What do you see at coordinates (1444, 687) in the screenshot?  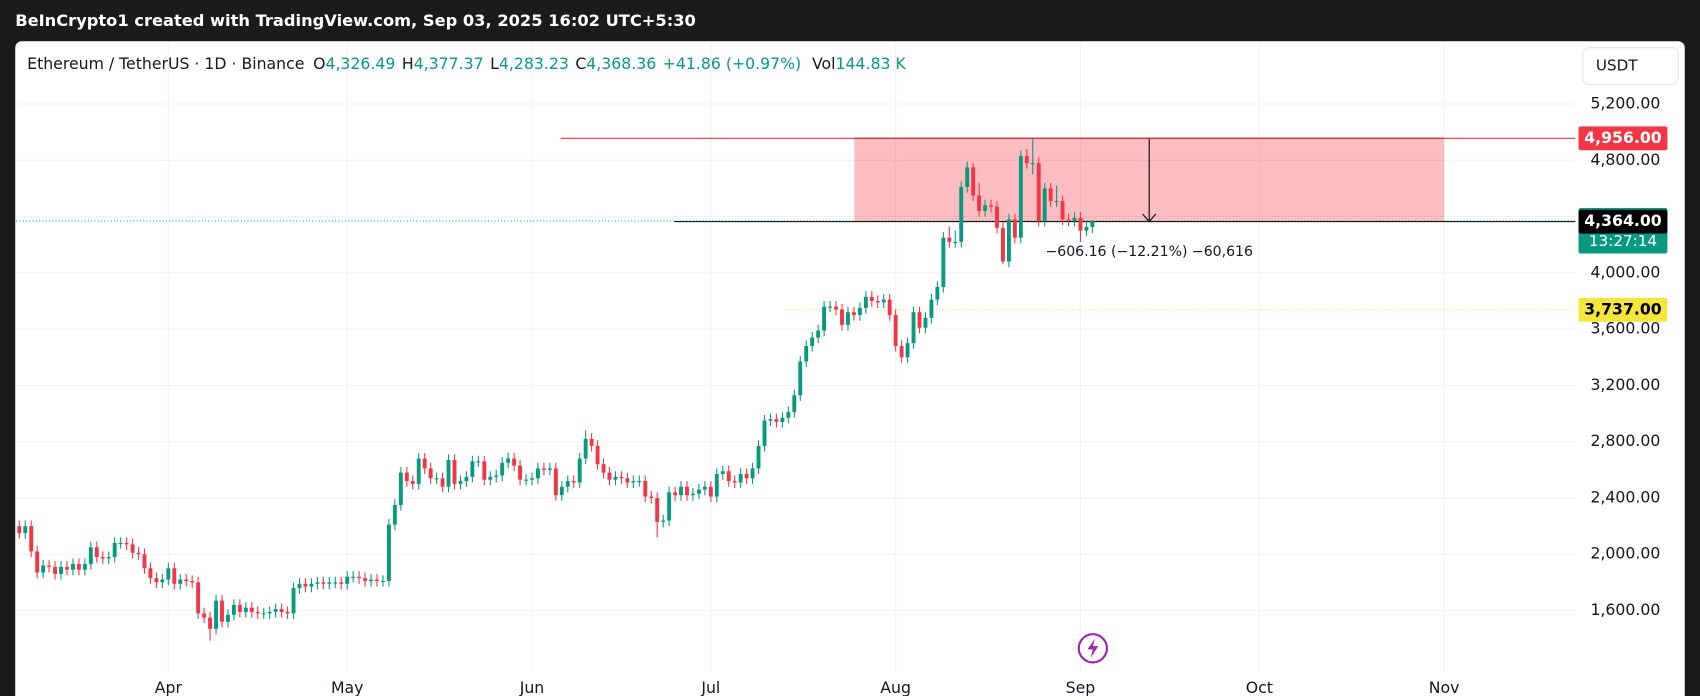 I see `x-tick-label: Nov` at bounding box center [1444, 687].